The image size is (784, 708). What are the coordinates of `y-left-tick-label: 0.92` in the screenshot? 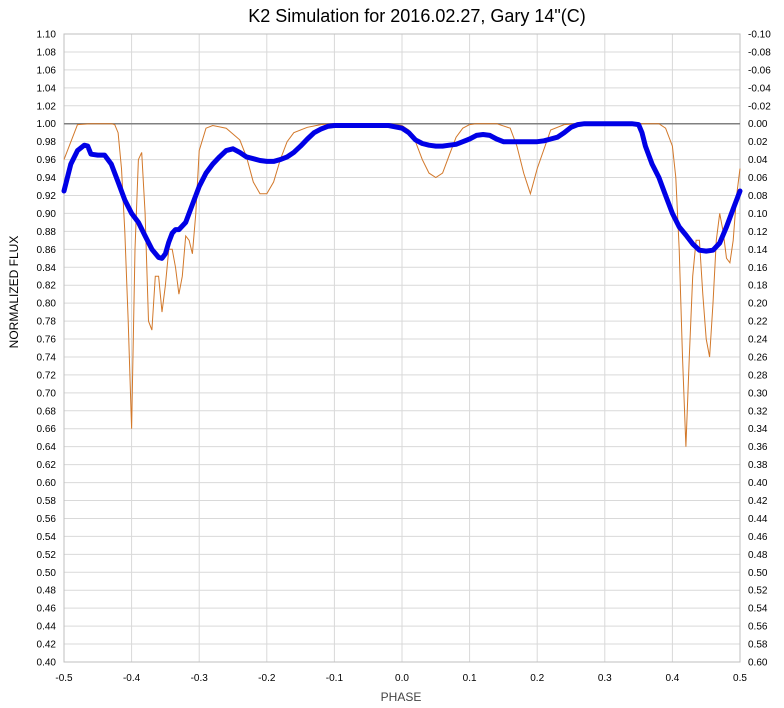 It's located at (47, 196).